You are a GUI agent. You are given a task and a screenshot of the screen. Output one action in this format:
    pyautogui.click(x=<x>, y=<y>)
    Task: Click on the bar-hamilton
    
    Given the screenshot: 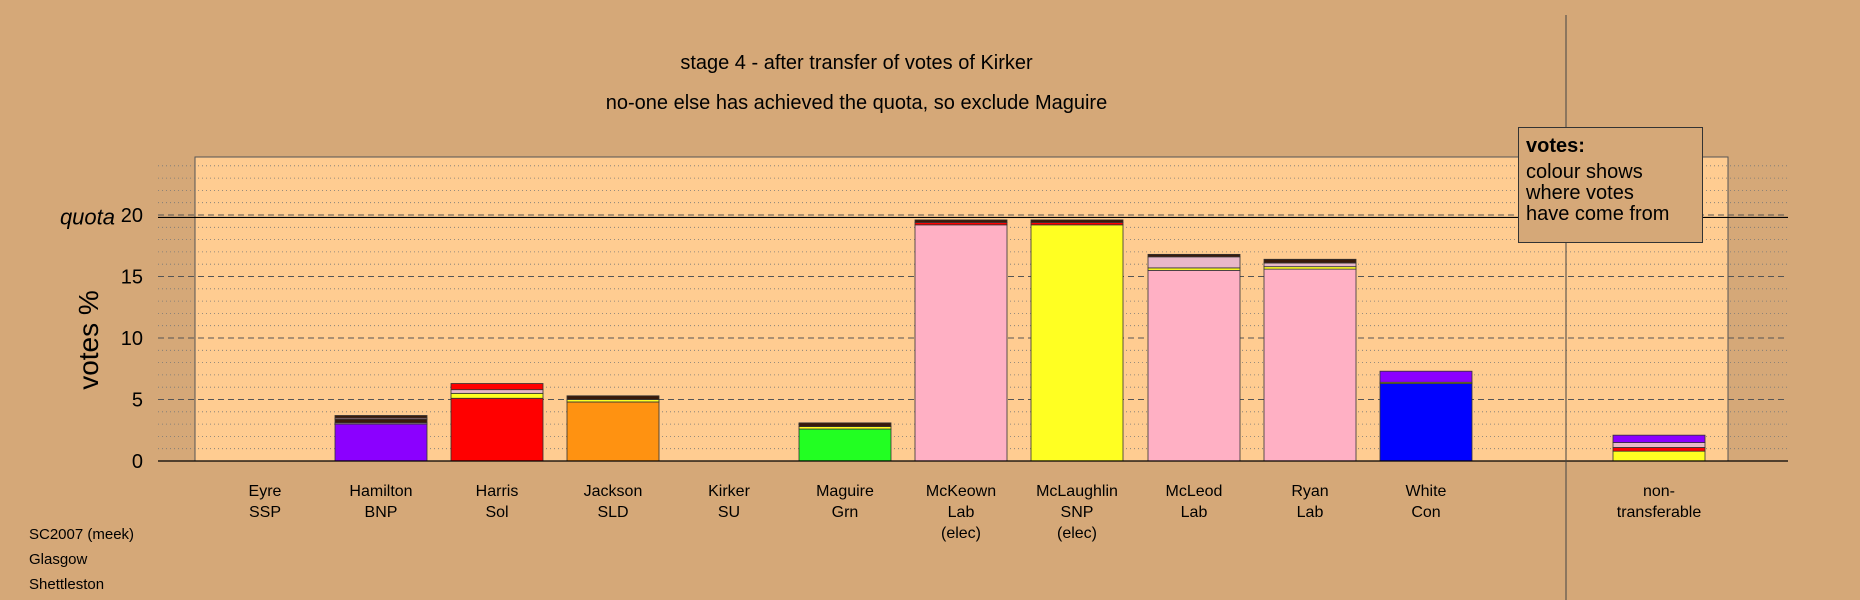 What is the action you would take?
    pyautogui.click(x=381, y=438)
    